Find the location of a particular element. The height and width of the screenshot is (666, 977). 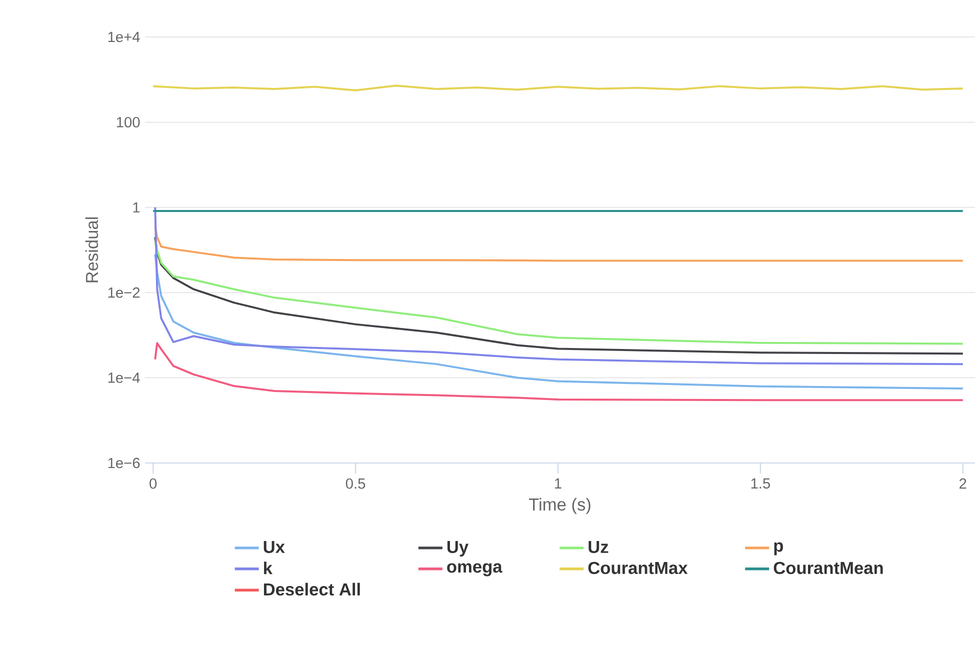

y-tick-label: 1e−2 is located at coordinates (124, 292).